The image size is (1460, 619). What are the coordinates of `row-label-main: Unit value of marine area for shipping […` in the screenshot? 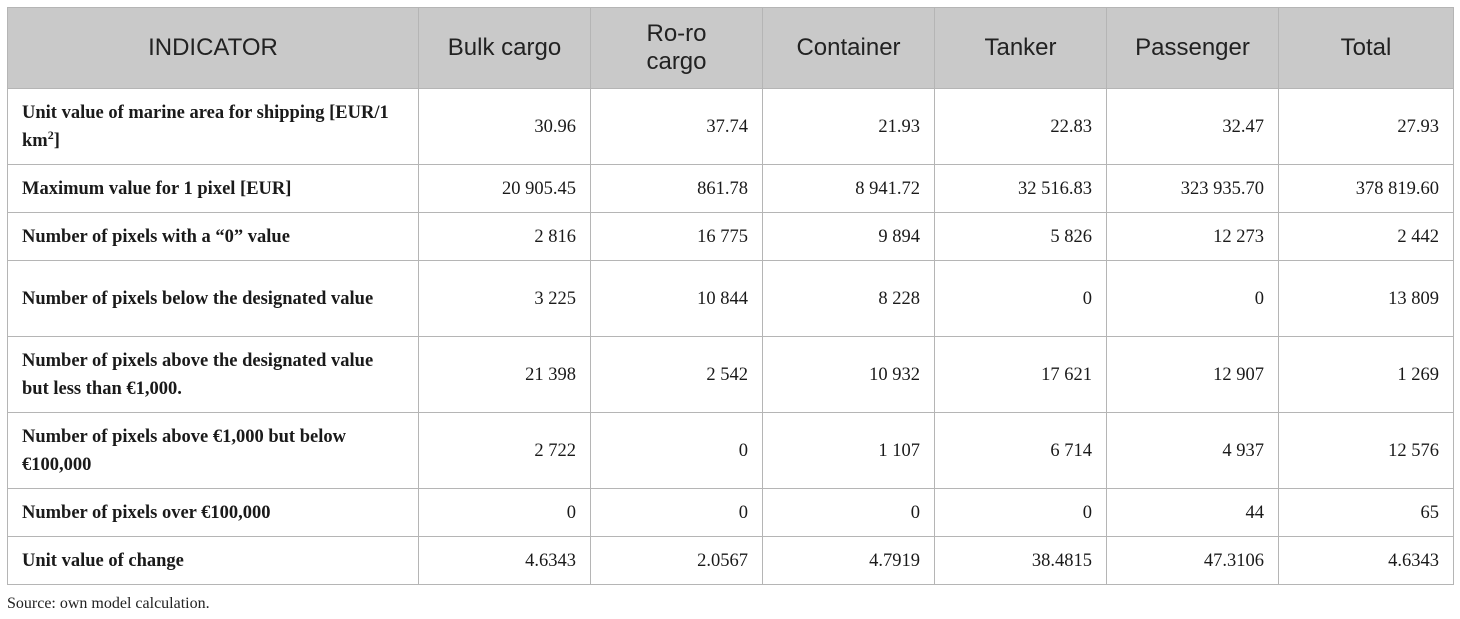 It's located at (205, 126).